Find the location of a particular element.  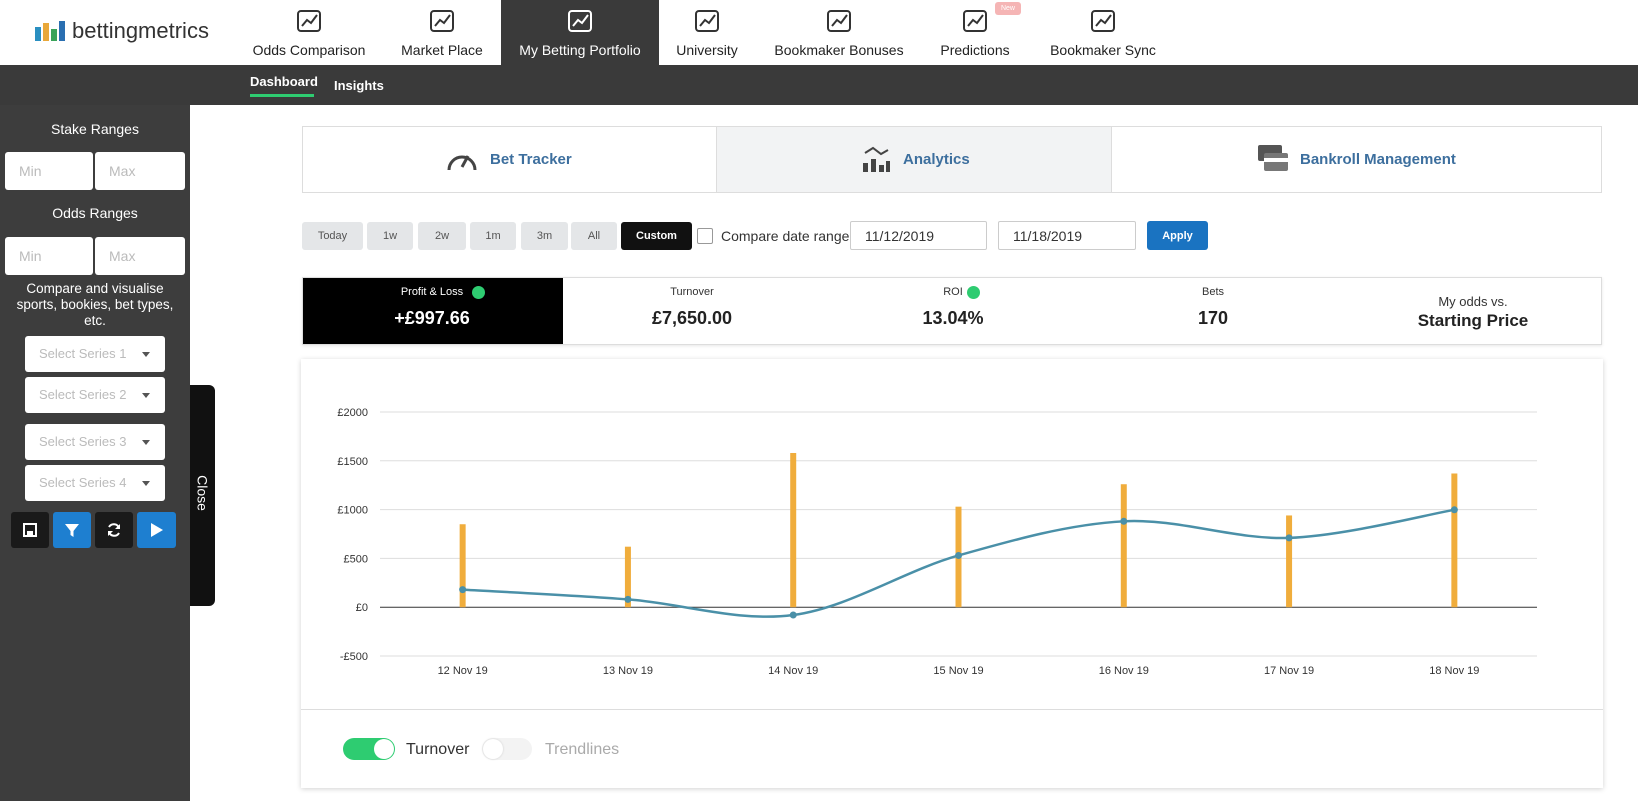

stat-label: Profit & Loss is located at coordinates (432, 292).